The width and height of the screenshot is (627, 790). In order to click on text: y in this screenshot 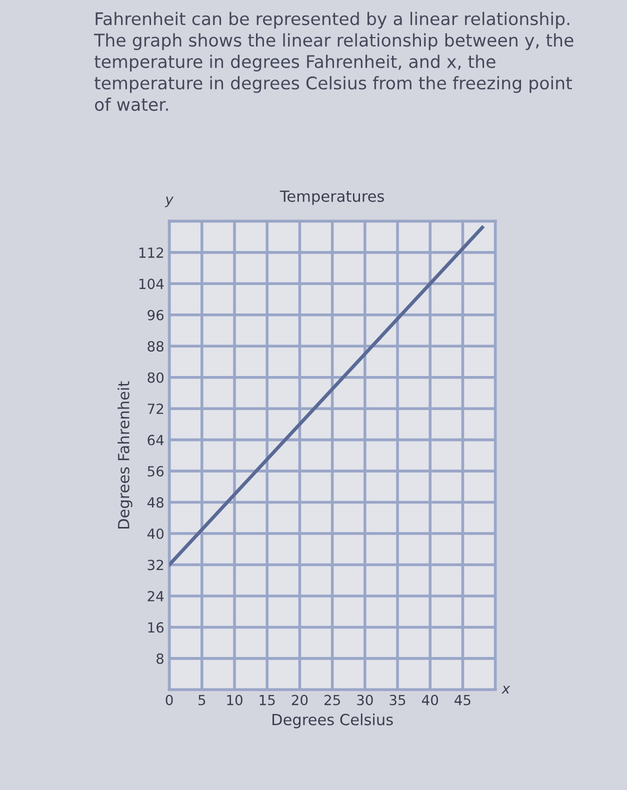, I will do `click(169, 202)`.